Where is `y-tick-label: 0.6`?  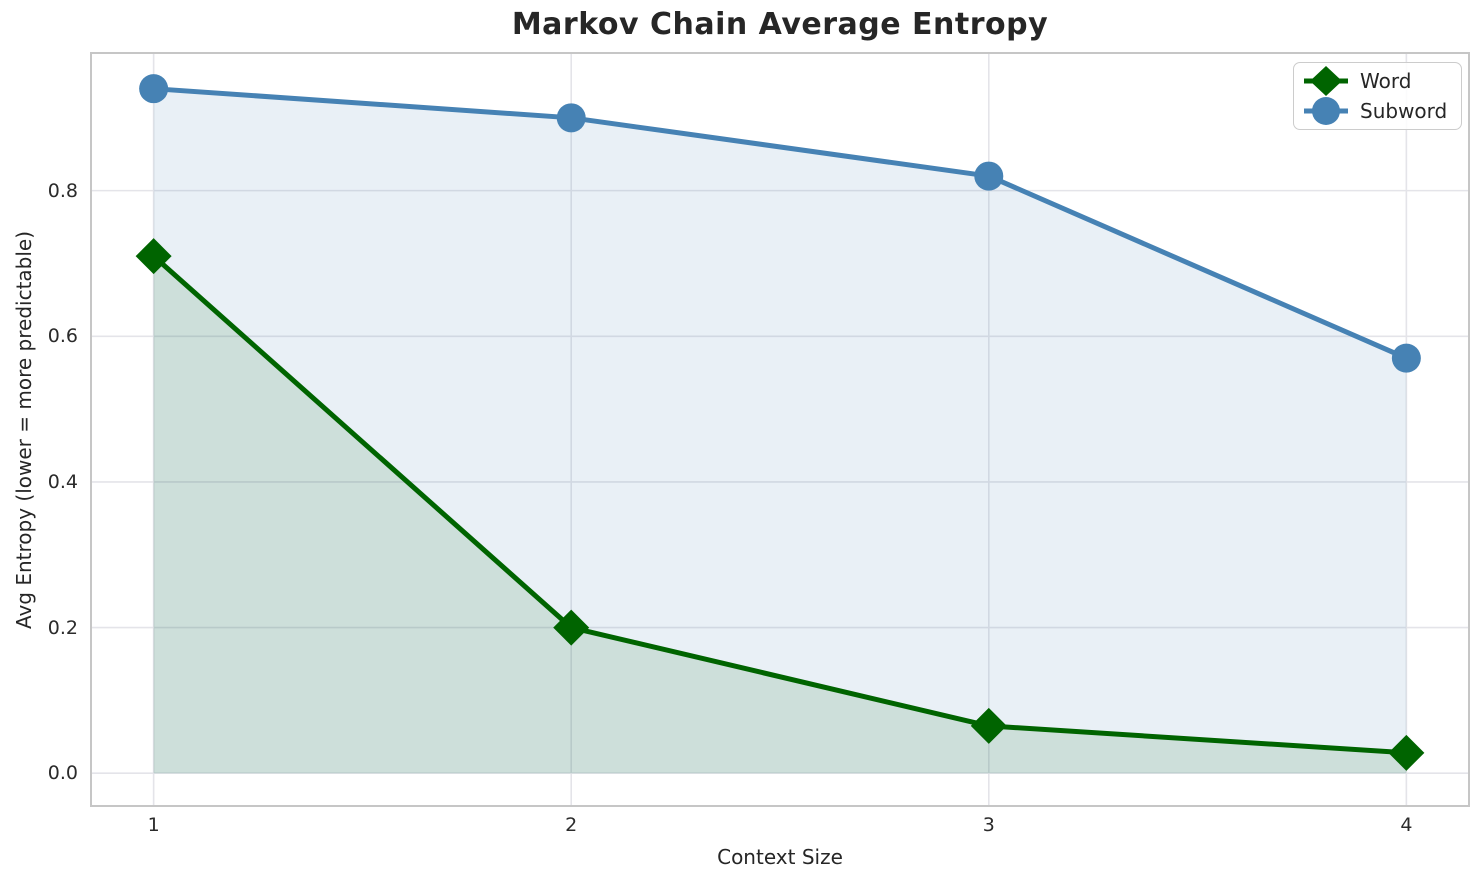 y-tick-label: 0.6 is located at coordinates (62, 336).